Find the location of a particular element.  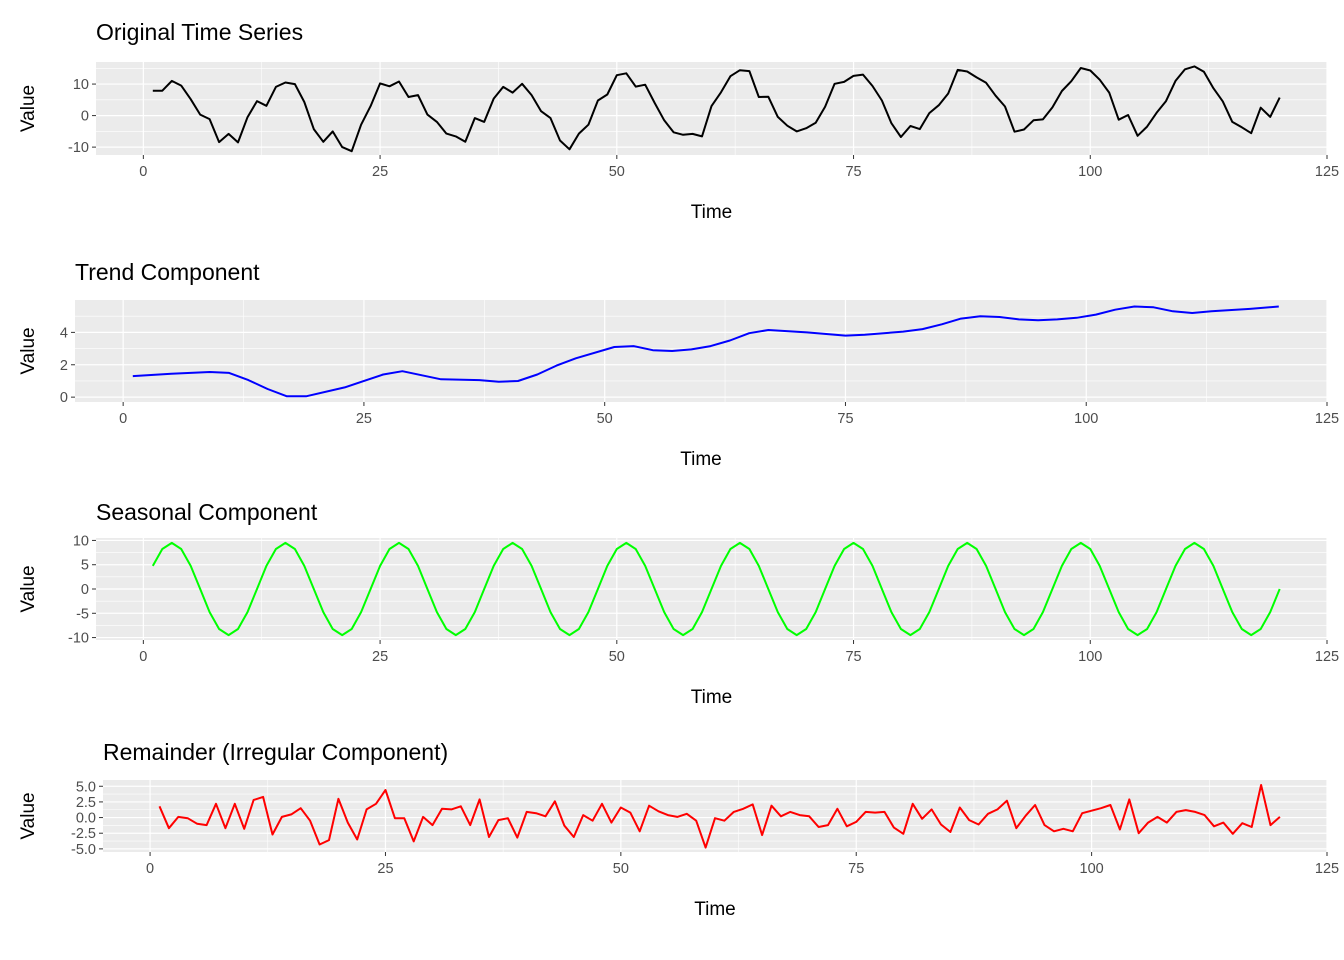

panel-title: Seasonal Component is located at coordinates (207, 512).